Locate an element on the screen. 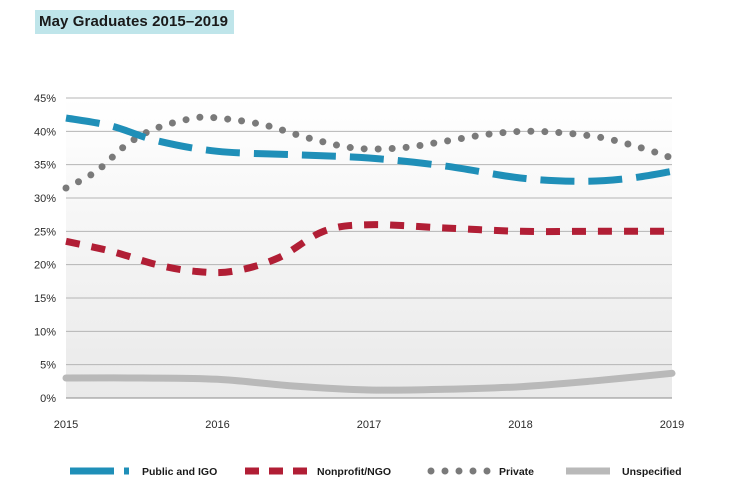 This screenshot has height=489, width=729. legend-label-public-and-igo: Public and IGO is located at coordinates (179, 472).